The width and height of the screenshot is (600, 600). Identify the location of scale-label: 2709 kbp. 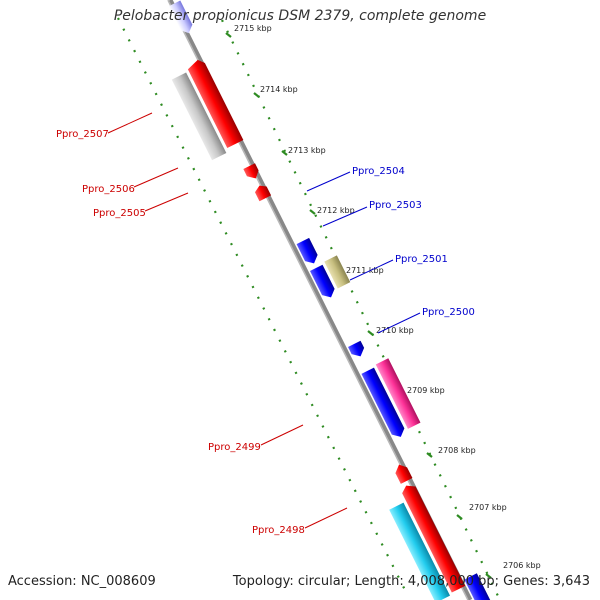
(426, 390).